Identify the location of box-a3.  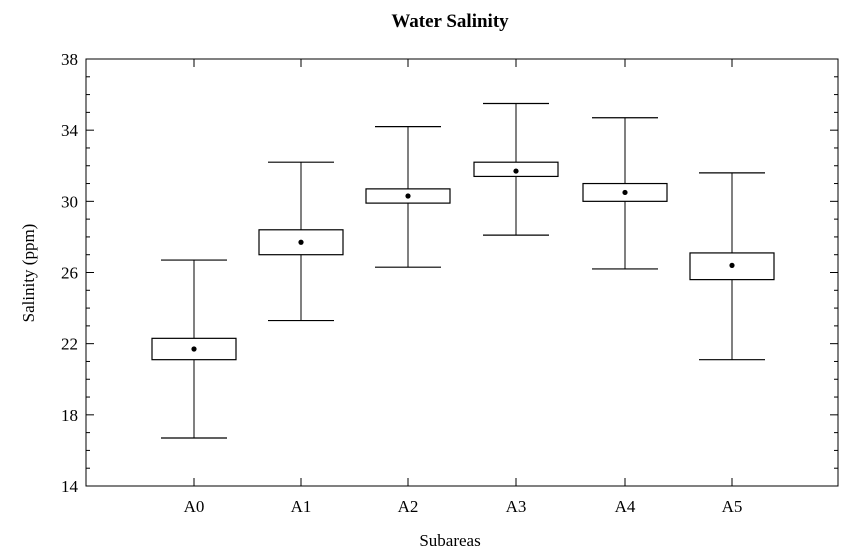
(516, 169).